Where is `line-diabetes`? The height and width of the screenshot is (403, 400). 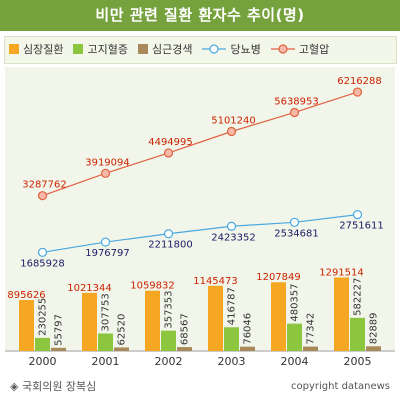 line-diabetes is located at coordinates (200, 233).